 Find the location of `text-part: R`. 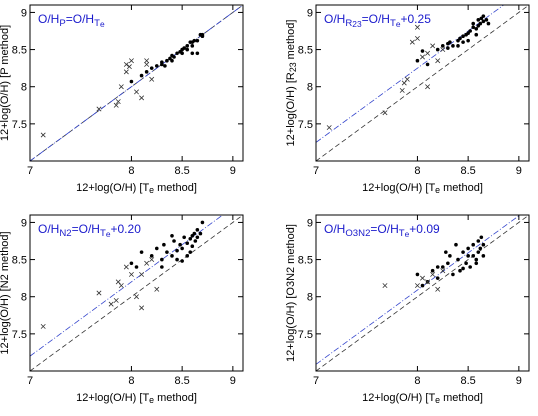

text-part: R is located at coordinates (348, 23).